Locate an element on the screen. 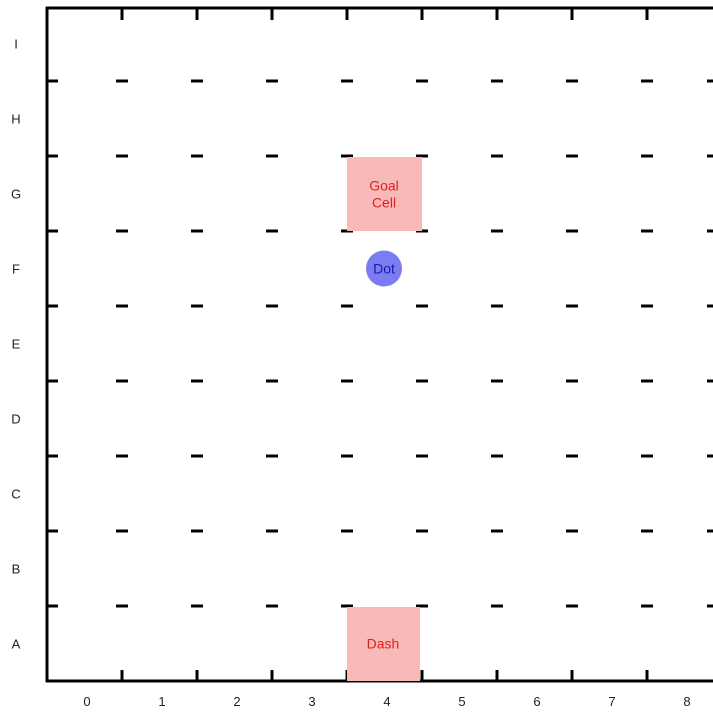 This screenshot has width=713, height=712. dot-piece: Dot is located at coordinates (384, 268).